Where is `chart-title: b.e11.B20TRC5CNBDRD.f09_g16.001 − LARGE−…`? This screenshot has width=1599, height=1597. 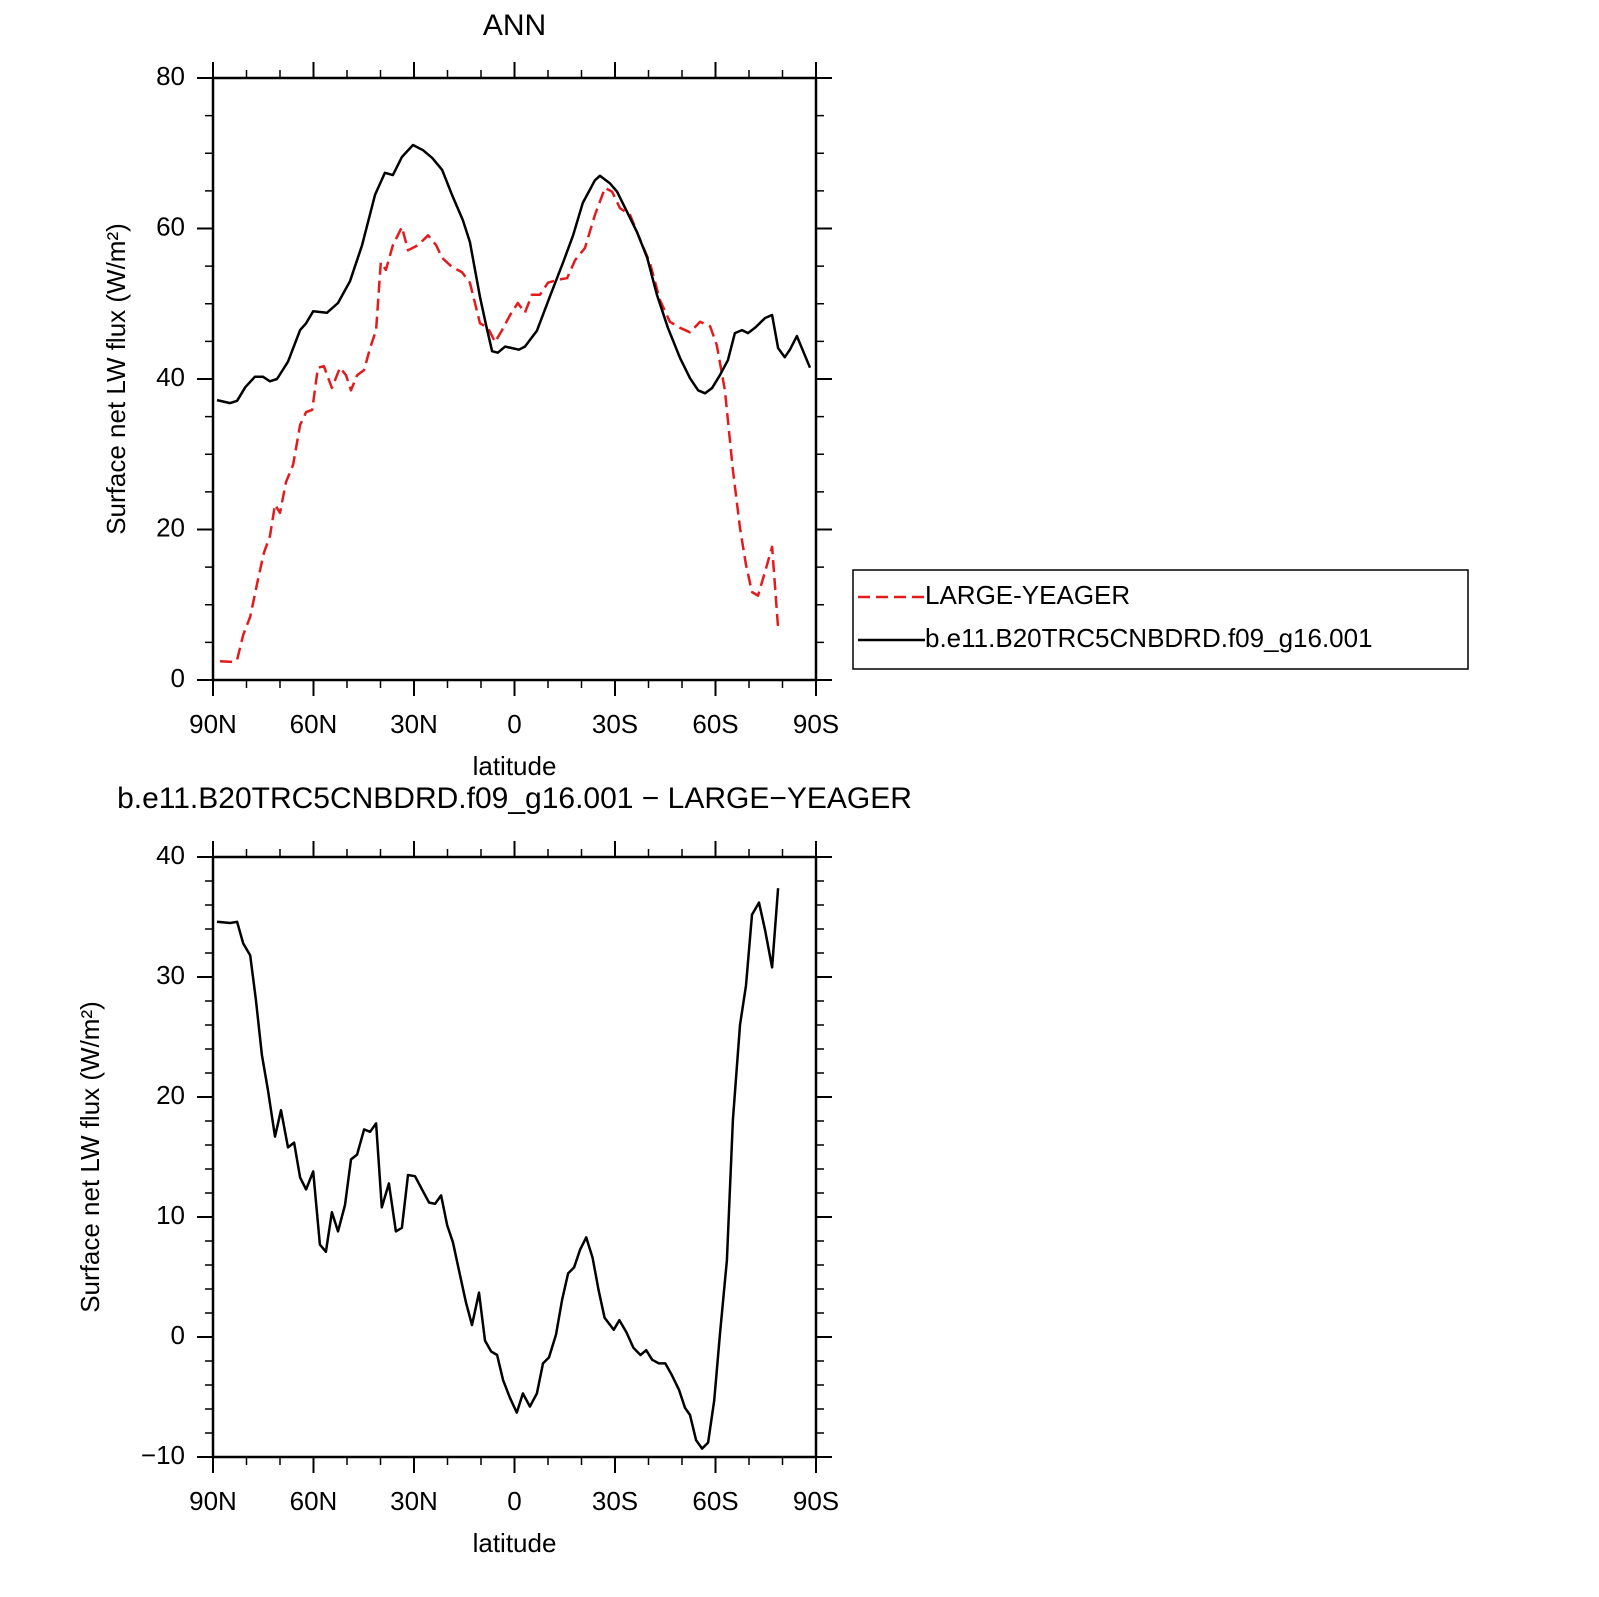 chart-title: b.e11.B20TRC5CNBDRD.f09_g16.001 − LARGE−… is located at coordinates (514, 798).